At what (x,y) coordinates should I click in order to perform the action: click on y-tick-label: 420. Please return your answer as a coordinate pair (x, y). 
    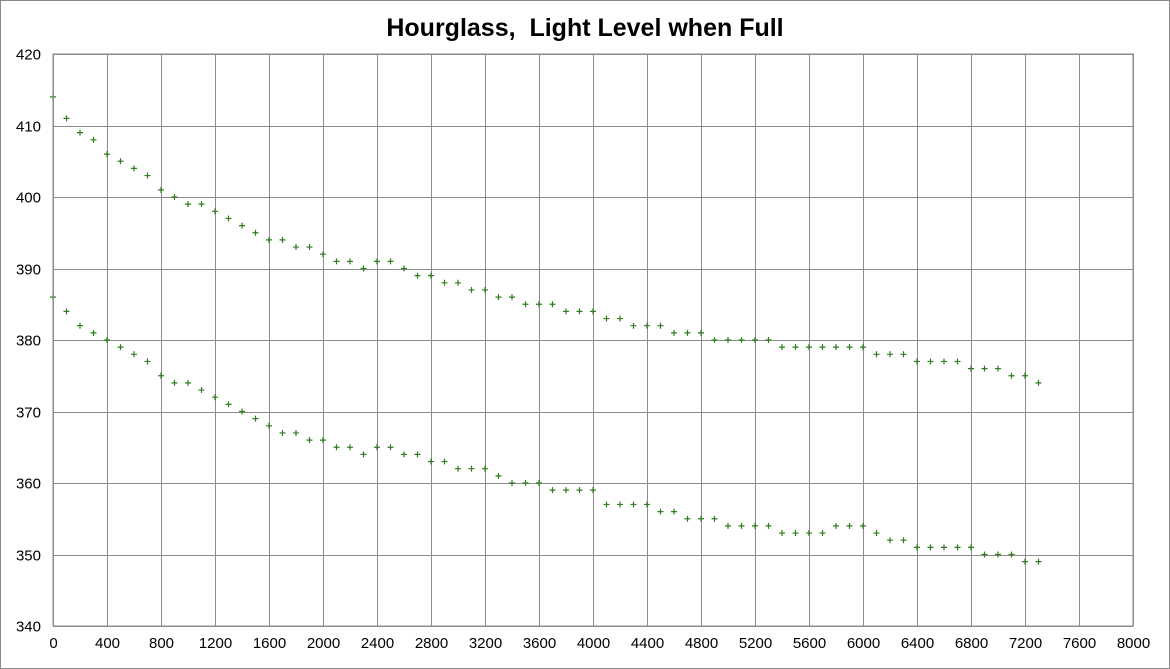
    Looking at the image, I should click on (28, 55).